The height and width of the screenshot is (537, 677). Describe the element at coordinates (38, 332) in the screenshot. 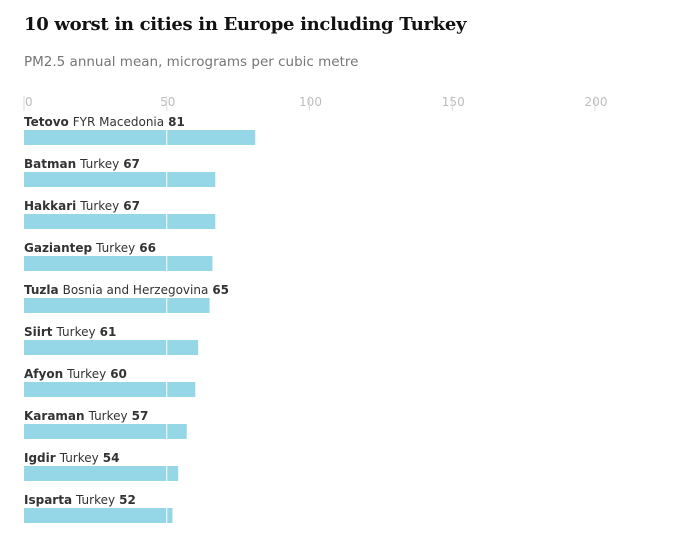

I see `city-name: Siirt` at that location.